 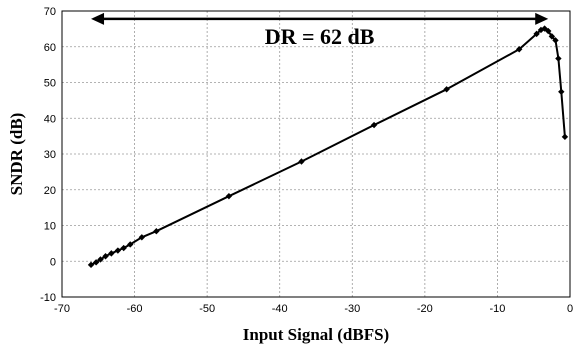 I want to click on annotation-arrowhead-right, so click(x=542, y=18).